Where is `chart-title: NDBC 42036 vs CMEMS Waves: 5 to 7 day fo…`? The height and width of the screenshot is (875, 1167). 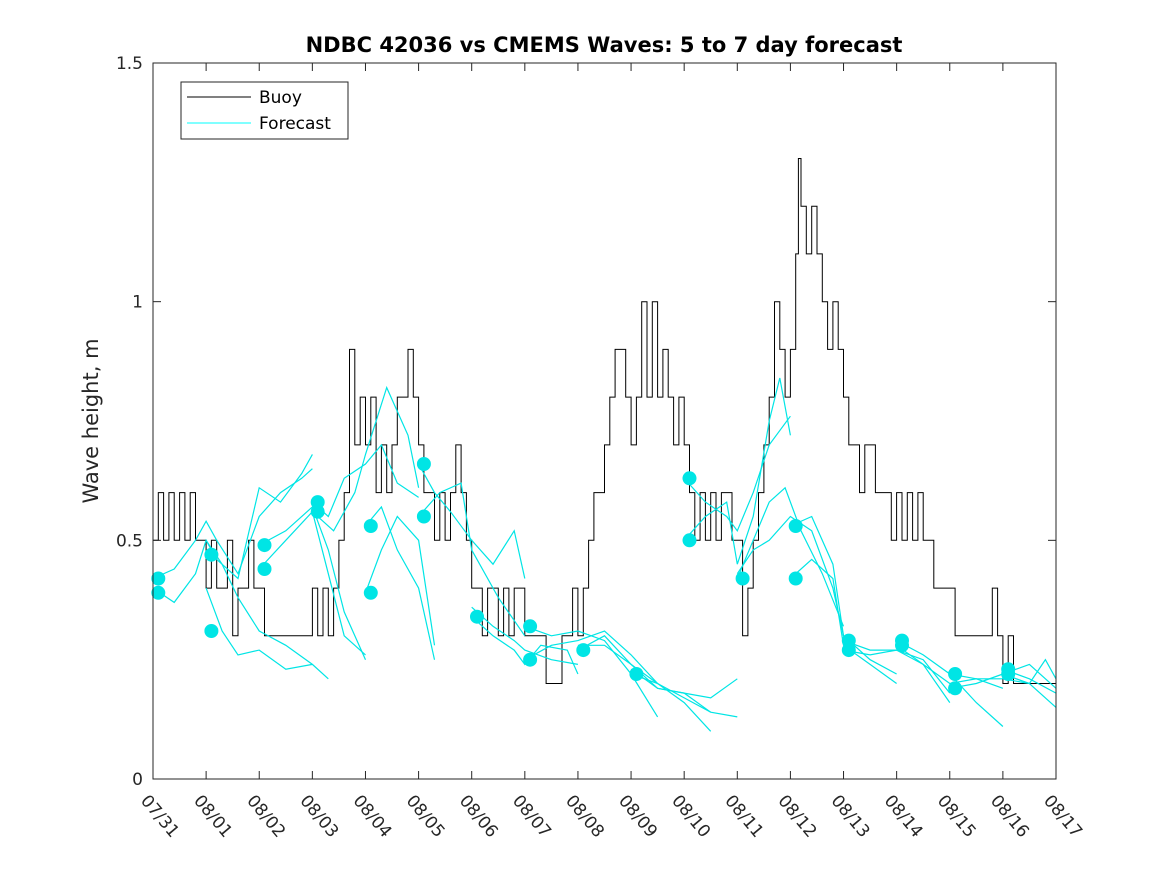 chart-title: NDBC 42036 vs CMEMS Waves: 5 to 7 day fo… is located at coordinates (604, 45).